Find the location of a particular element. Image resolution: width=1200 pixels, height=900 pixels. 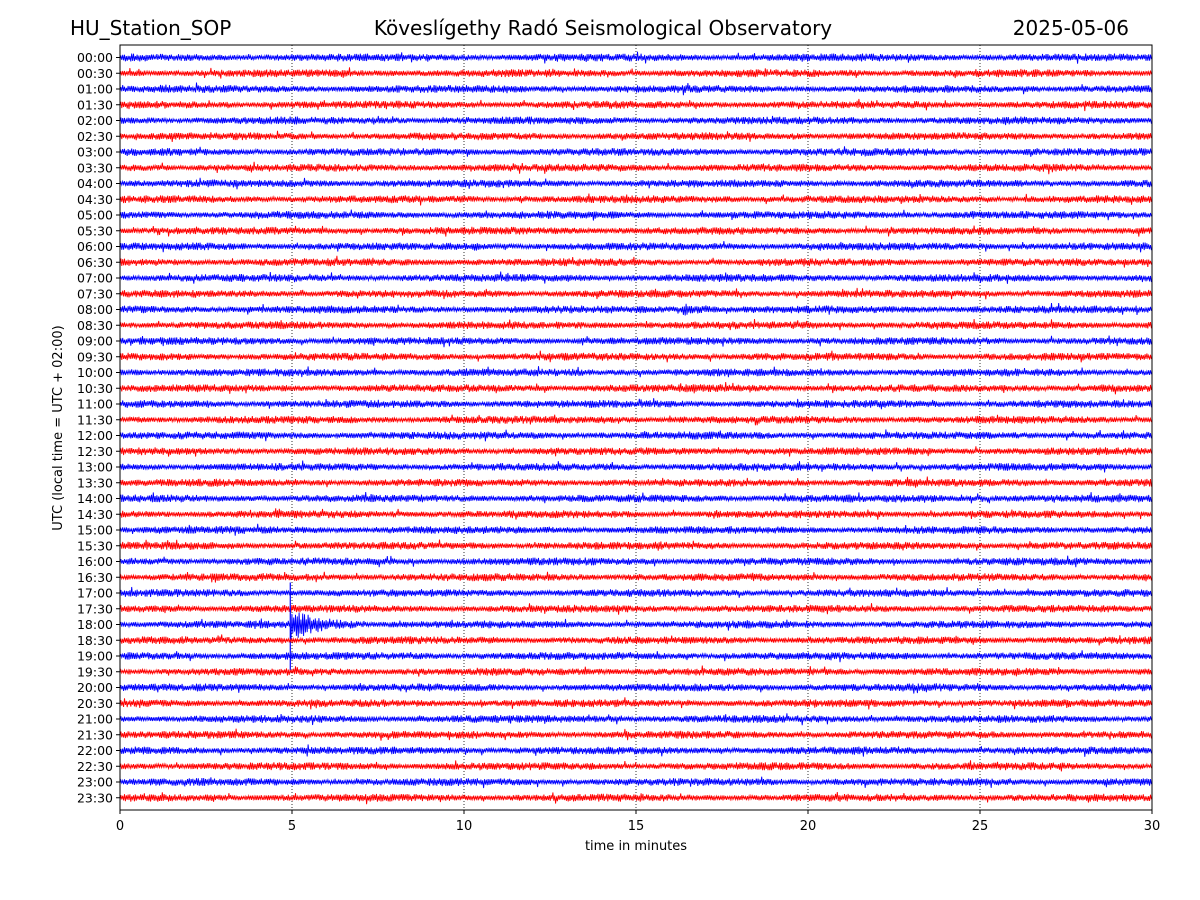

y-tick-label: 04:00 is located at coordinates (95, 183).